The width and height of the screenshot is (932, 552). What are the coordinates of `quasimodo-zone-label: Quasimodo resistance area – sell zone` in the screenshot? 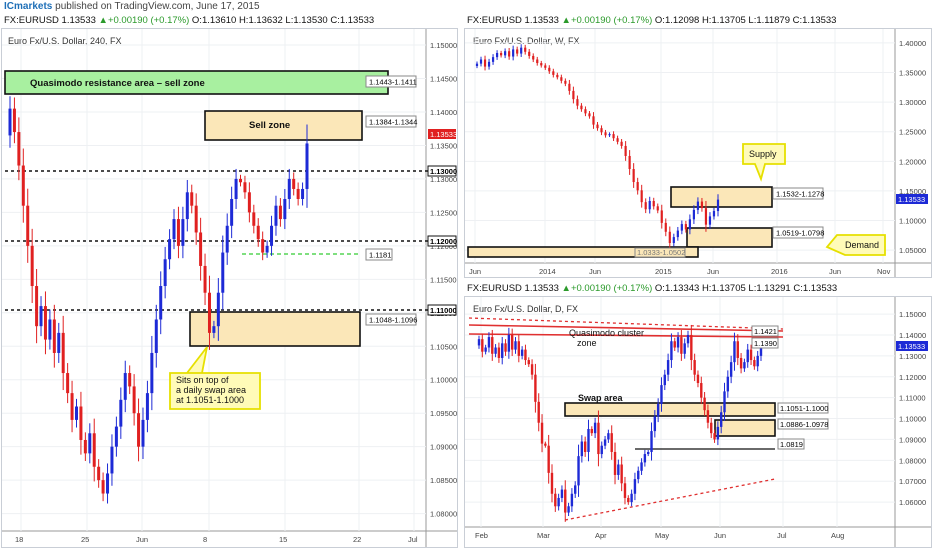 It's located at (117, 83).